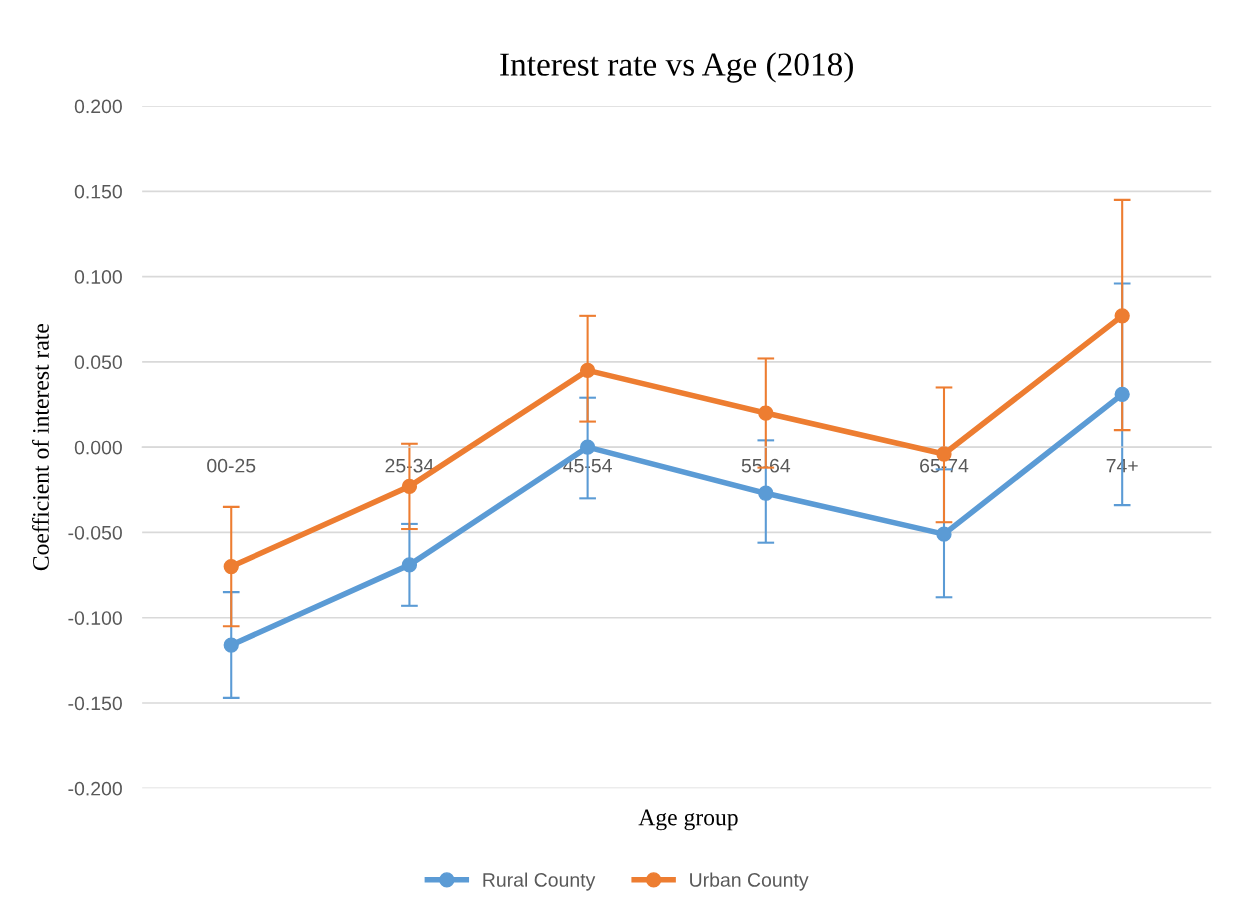 The image size is (1236, 922). Describe the element at coordinates (40, 447) in the screenshot. I see `y-axis-title: Coefficient of interest rate` at that location.